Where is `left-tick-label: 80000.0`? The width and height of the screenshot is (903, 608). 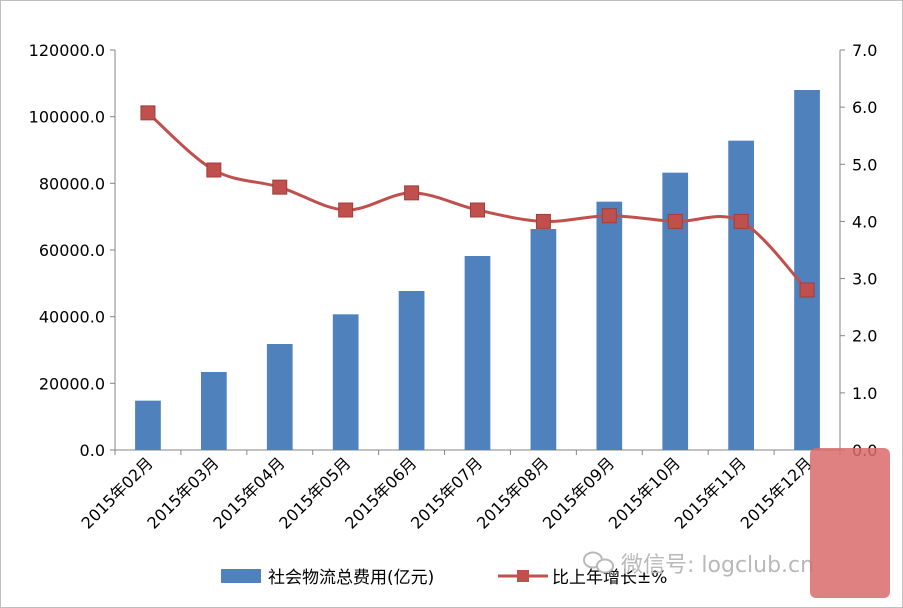 left-tick-label: 80000.0 is located at coordinates (72, 183).